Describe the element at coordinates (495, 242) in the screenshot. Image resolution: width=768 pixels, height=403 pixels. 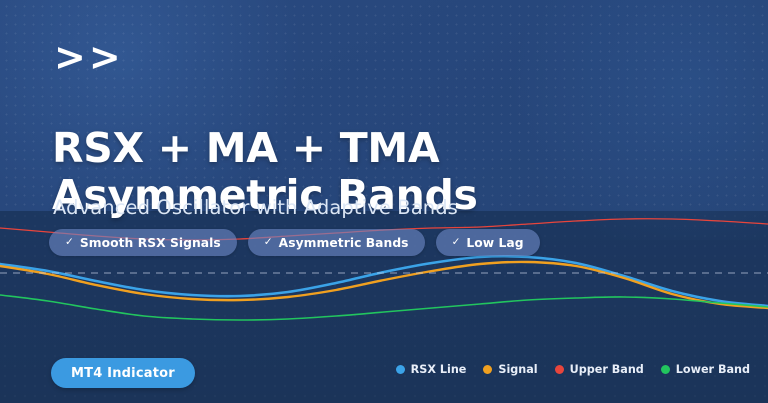
I see `feature-pill-label: Low Lag` at that location.